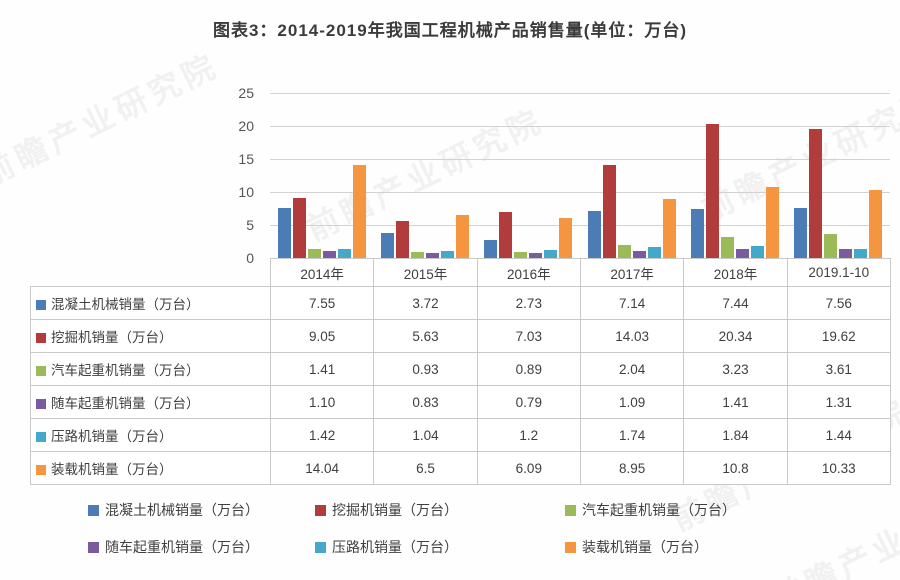 Image resolution: width=900 pixels, height=580 pixels. I want to click on y-tick-label: 0, so click(250, 258).